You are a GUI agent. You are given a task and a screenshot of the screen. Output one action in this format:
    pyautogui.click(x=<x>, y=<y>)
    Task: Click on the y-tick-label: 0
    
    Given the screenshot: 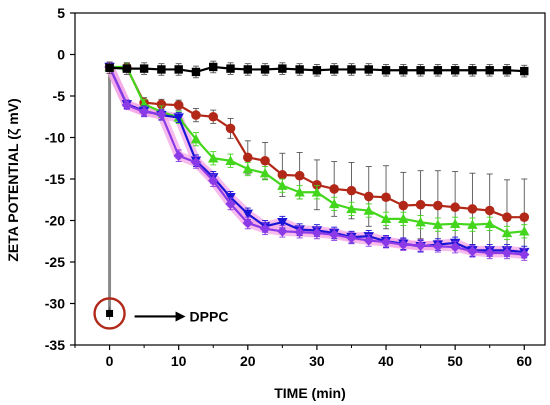 What is the action you would take?
    pyautogui.click(x=61, y=55)
    